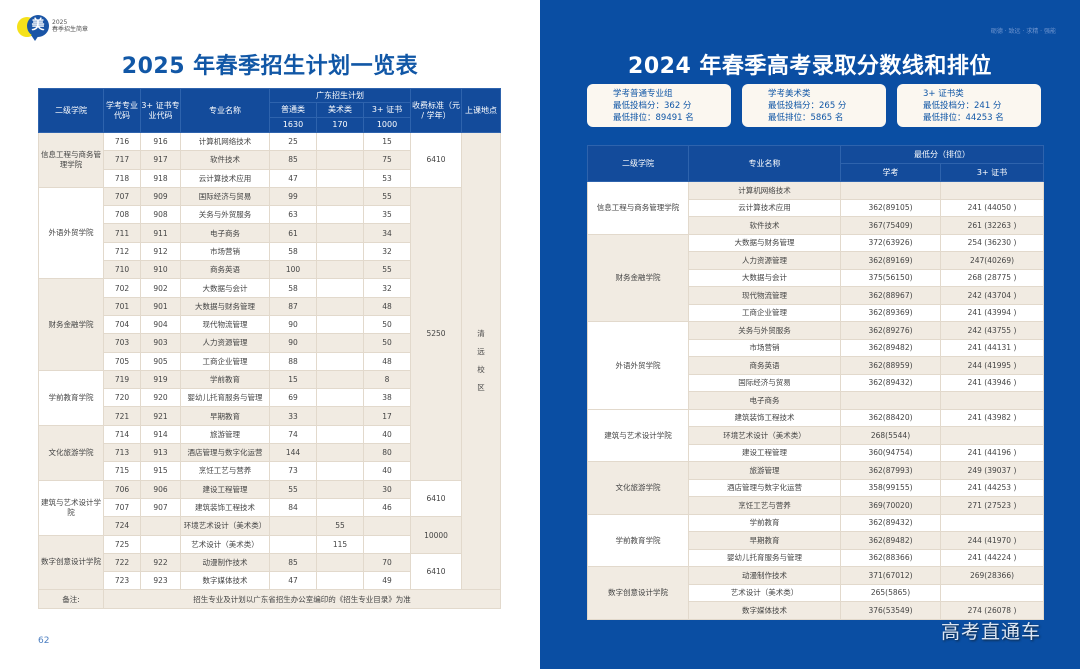  Describe the element at coordinates (387, 306) in the screenshot. I see `cert-plan: 48` at that location.